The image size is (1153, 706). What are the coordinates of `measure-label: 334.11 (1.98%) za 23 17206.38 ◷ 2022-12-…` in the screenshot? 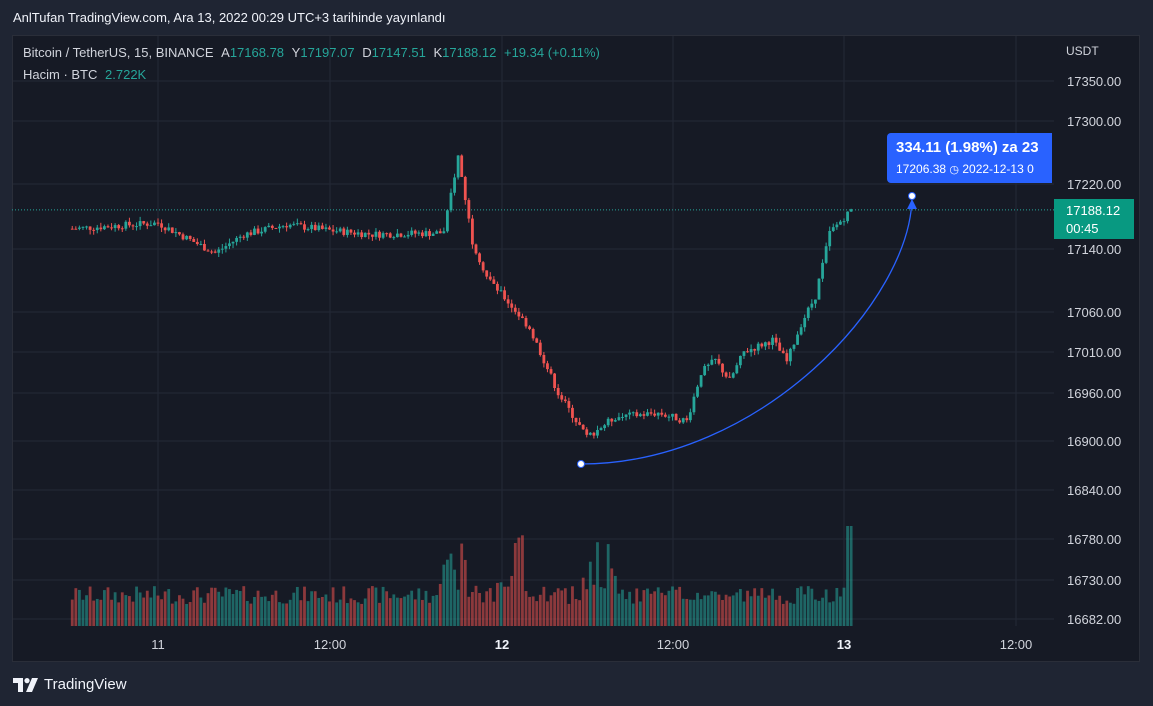 It's located at (969, 158).